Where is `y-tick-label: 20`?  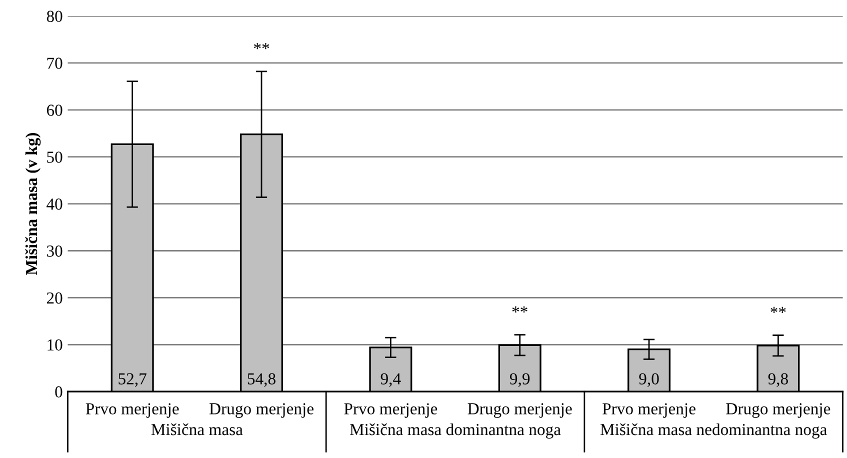 y-tick-label: 20 is located at coordinates (54, 298).